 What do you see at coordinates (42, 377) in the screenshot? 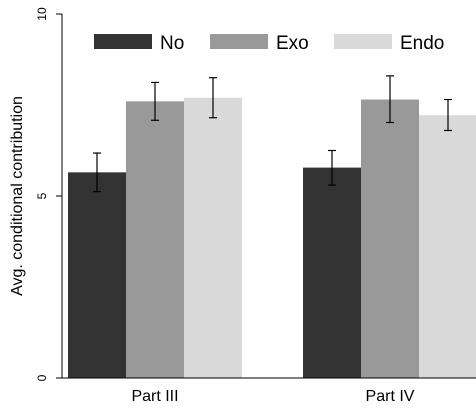
I see `y-tick-label: 0` at bounding box center [42, 377].